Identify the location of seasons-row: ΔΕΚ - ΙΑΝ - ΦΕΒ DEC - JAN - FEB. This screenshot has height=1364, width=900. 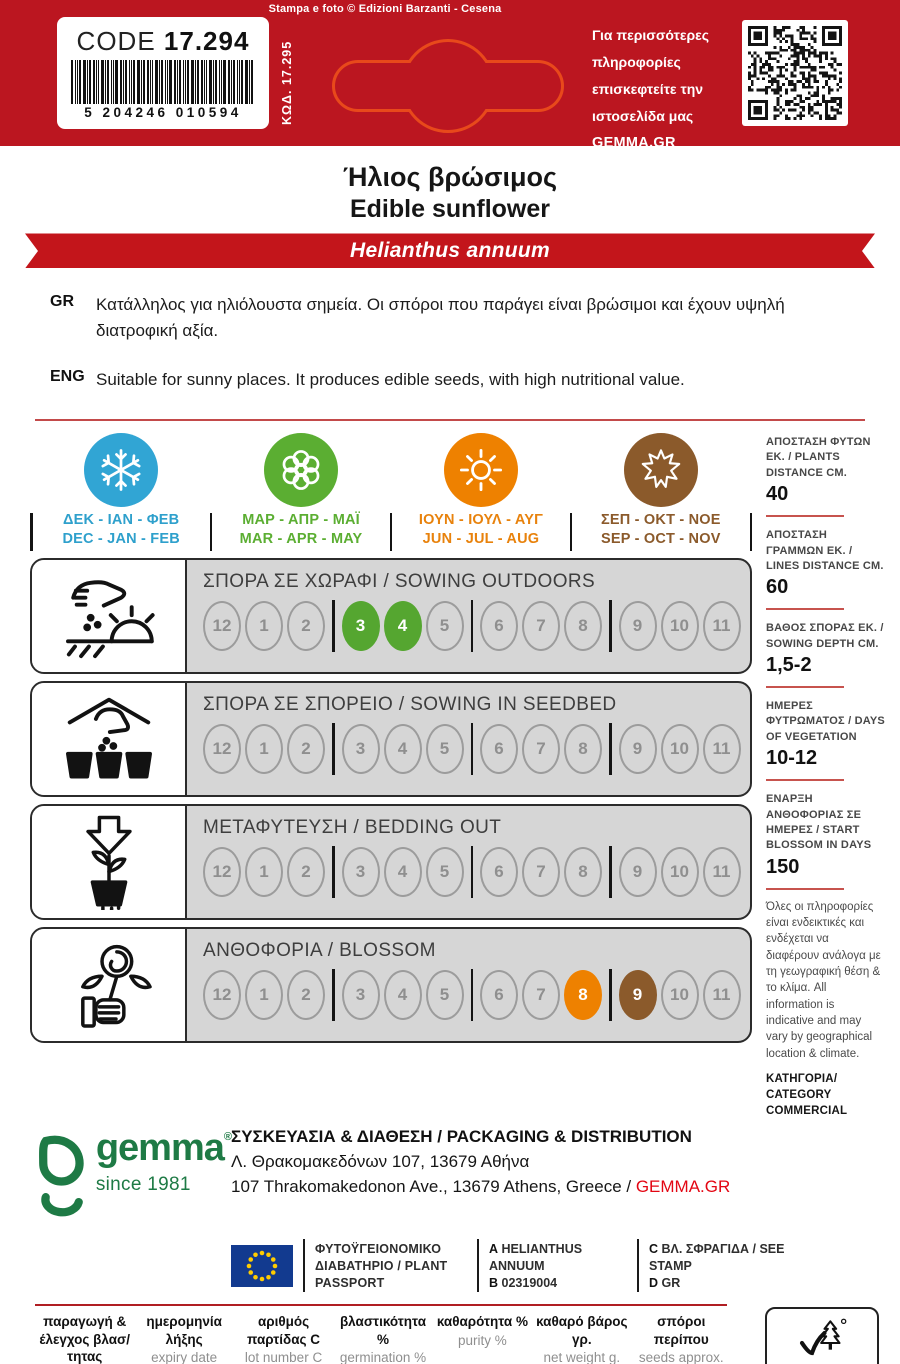
(391, 492).